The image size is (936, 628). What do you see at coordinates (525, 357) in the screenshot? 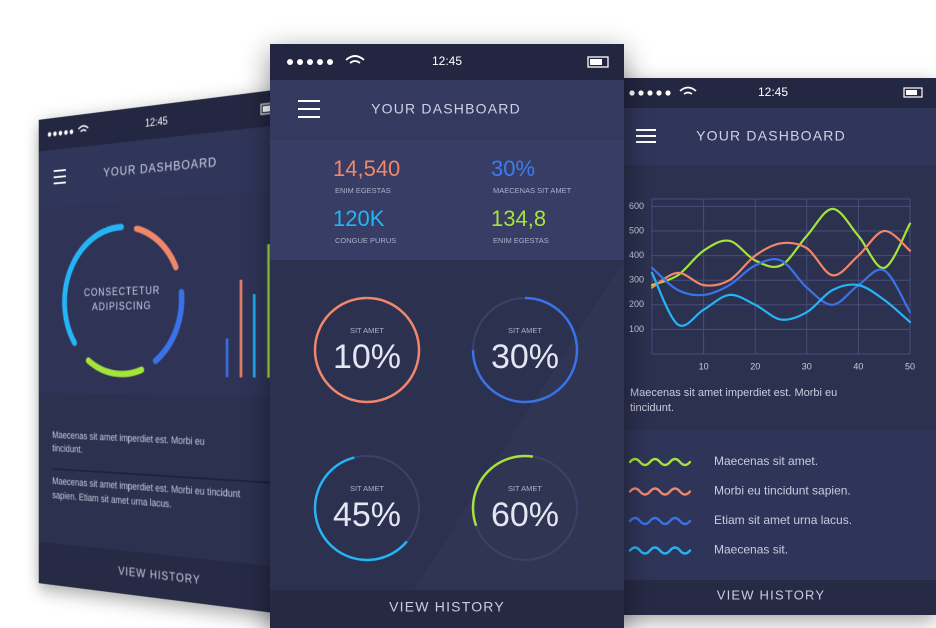
I see `gauge-value: 30%` at bounding box center [525, 357].